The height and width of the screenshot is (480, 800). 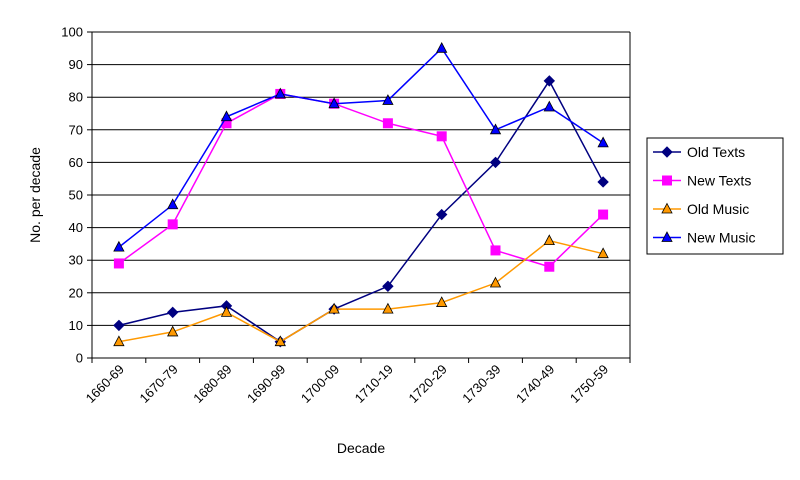 I want to click on legend-label: Old Music, so click(x=718, y=209).